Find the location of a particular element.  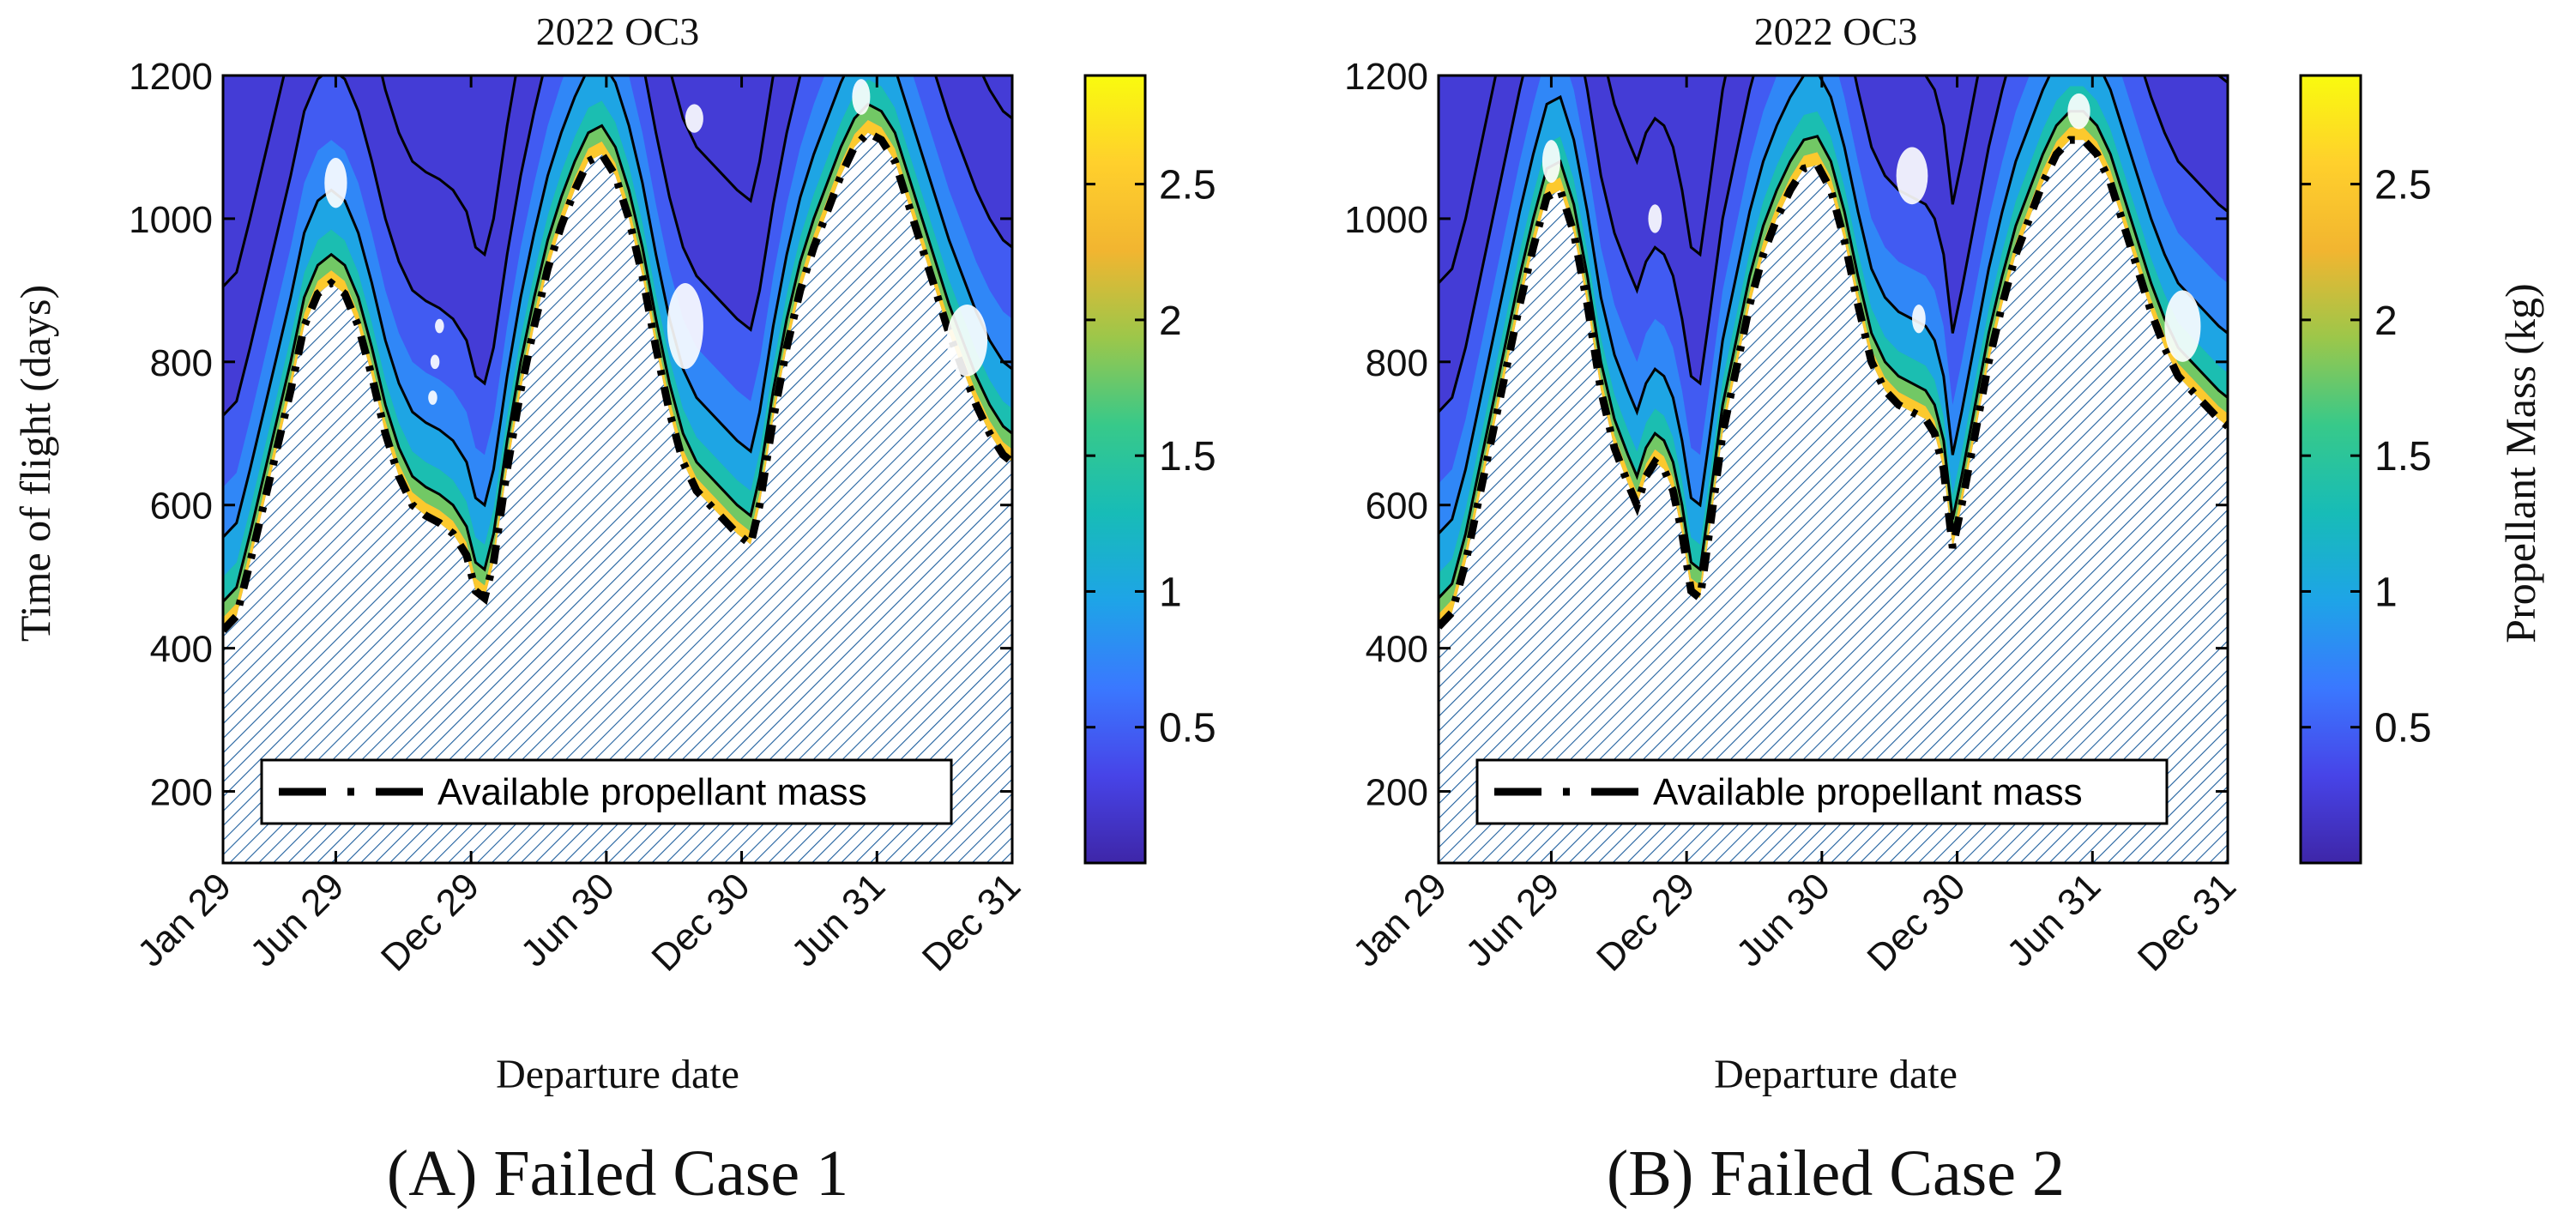

panel-b-legend-label: Available propellant mass is located at coordinates (1868, 792).